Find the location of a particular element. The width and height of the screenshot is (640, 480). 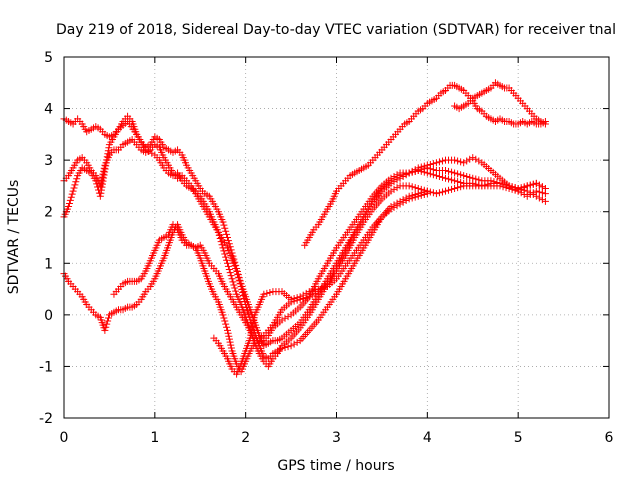

y-tick-label: 4 is located at coordinates (48, 110).